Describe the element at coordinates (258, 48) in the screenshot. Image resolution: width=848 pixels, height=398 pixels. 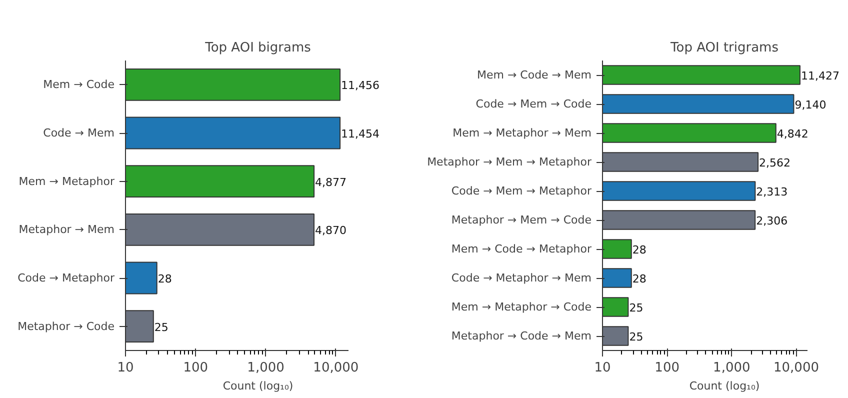
I see `chart-title: Top AOI bigrams` at that location.